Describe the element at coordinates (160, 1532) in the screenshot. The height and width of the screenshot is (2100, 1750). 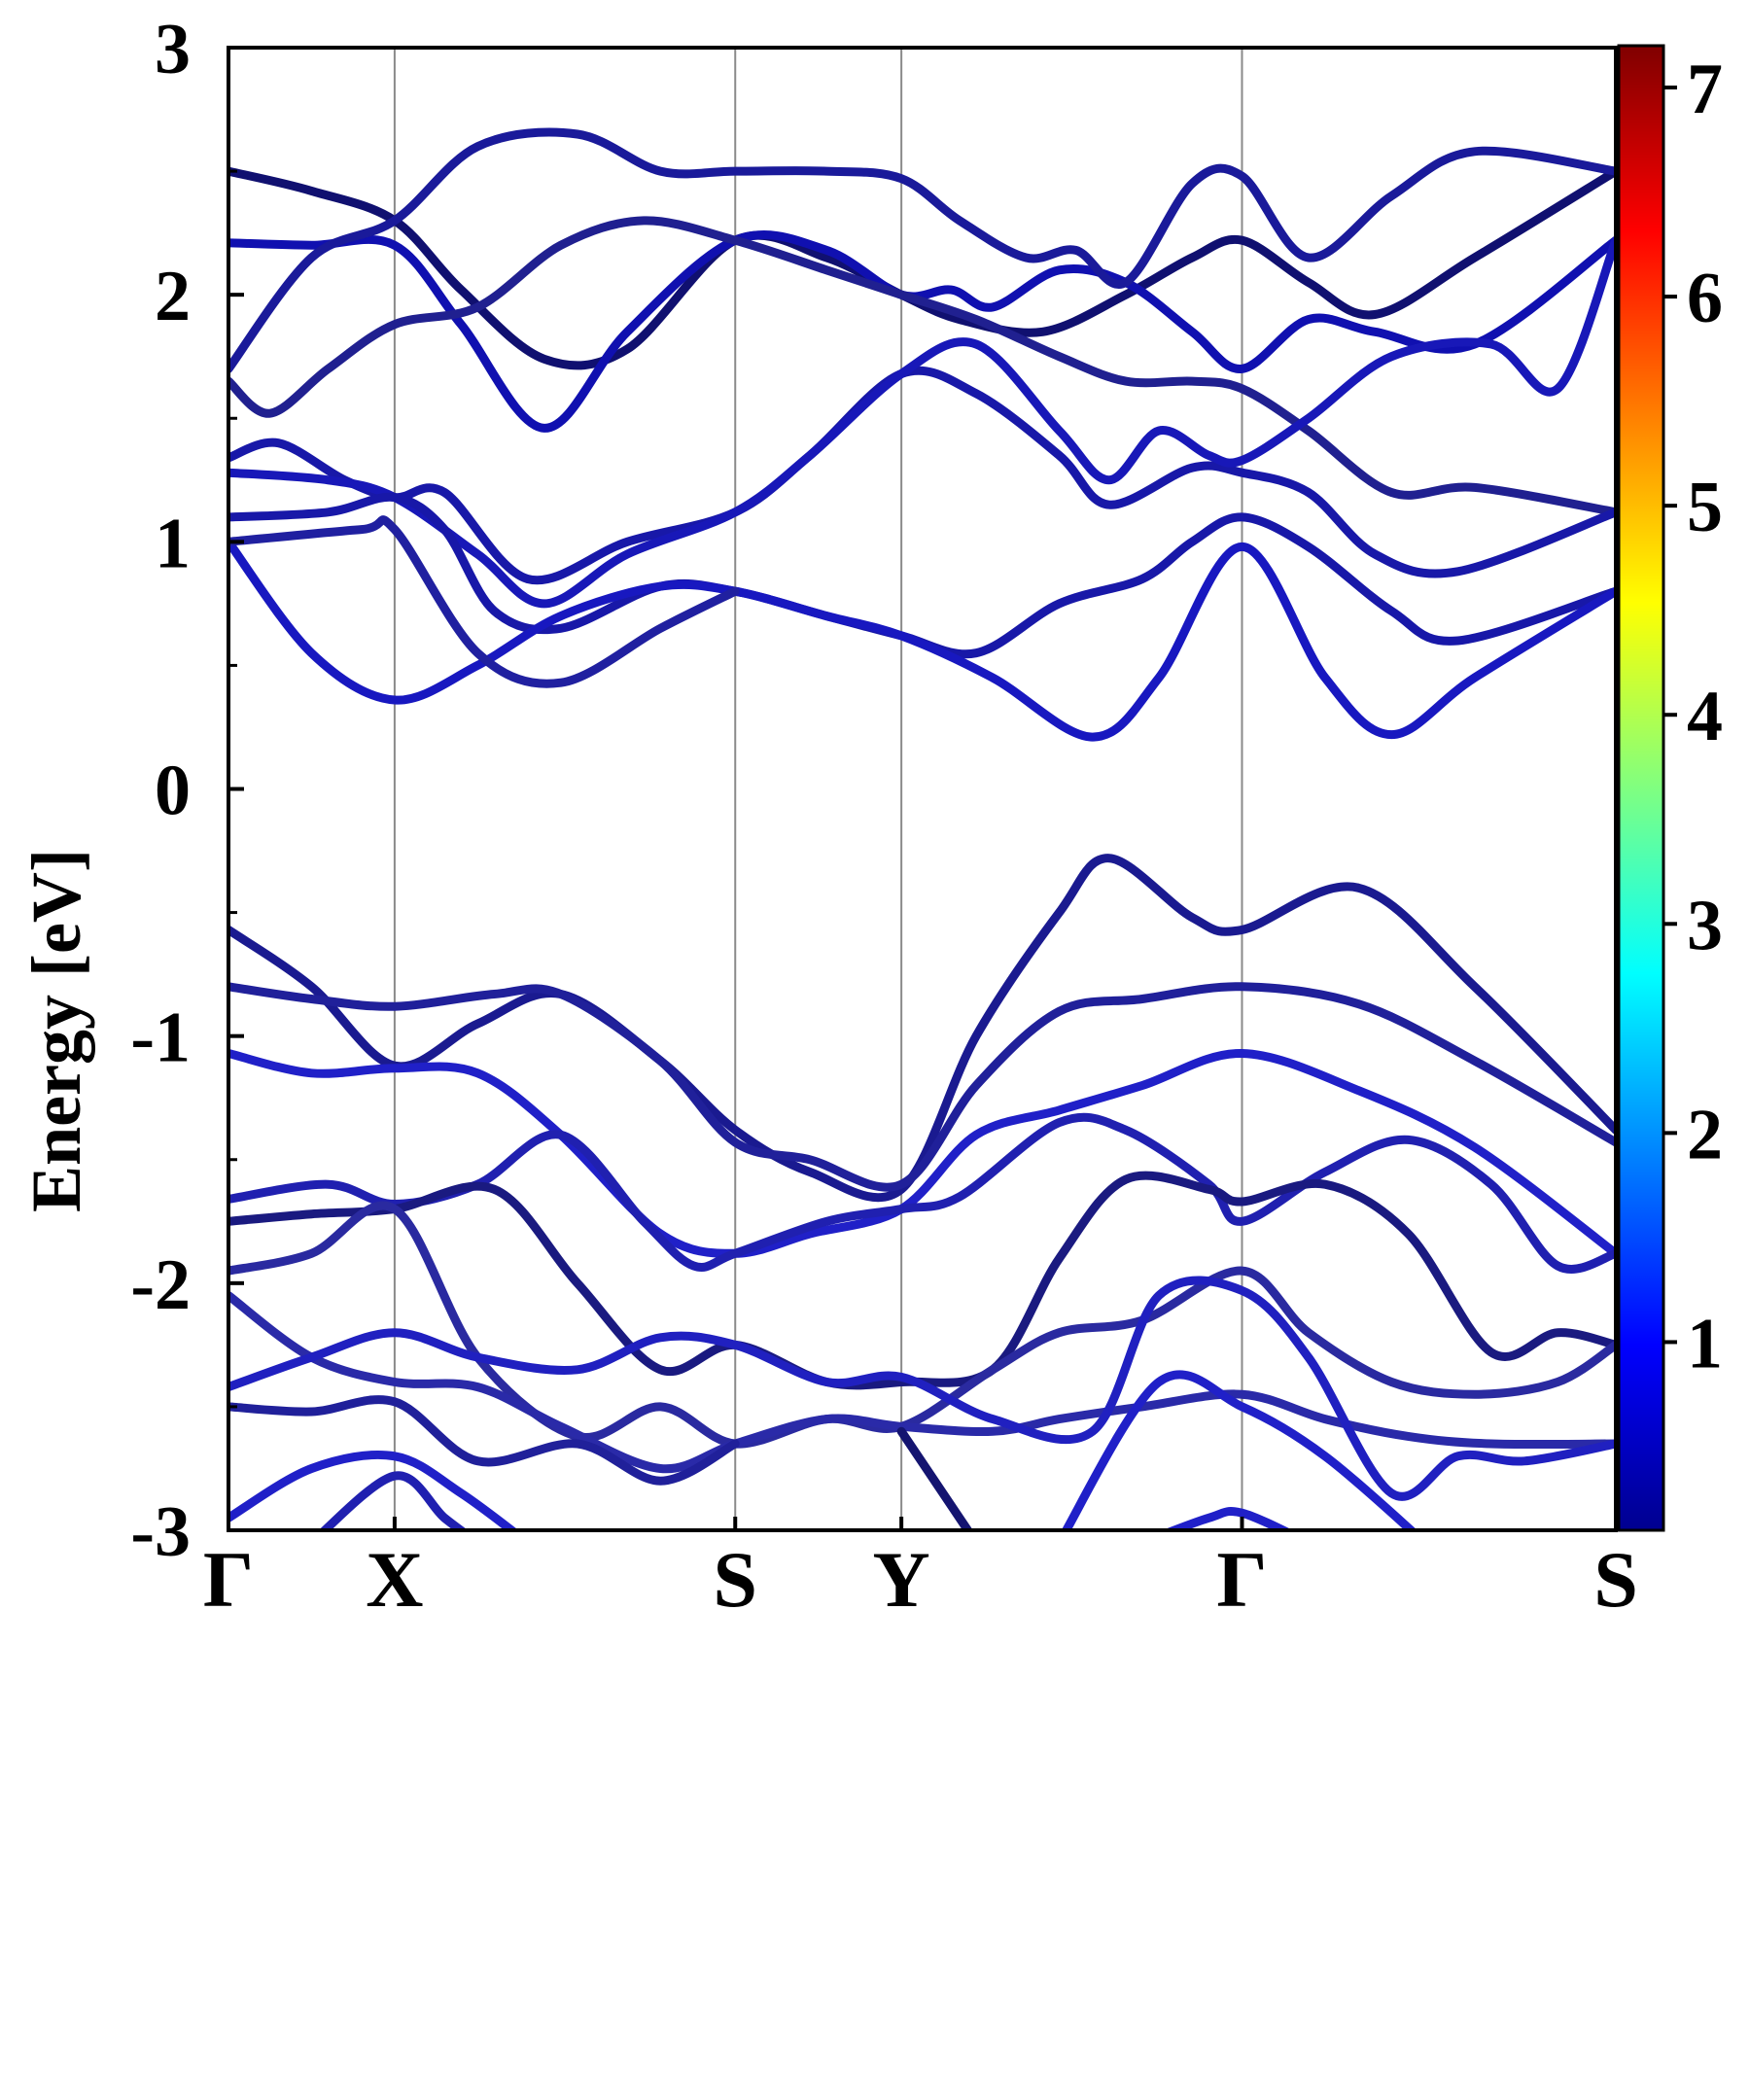
I see `y-tick-label: -3` at that location.